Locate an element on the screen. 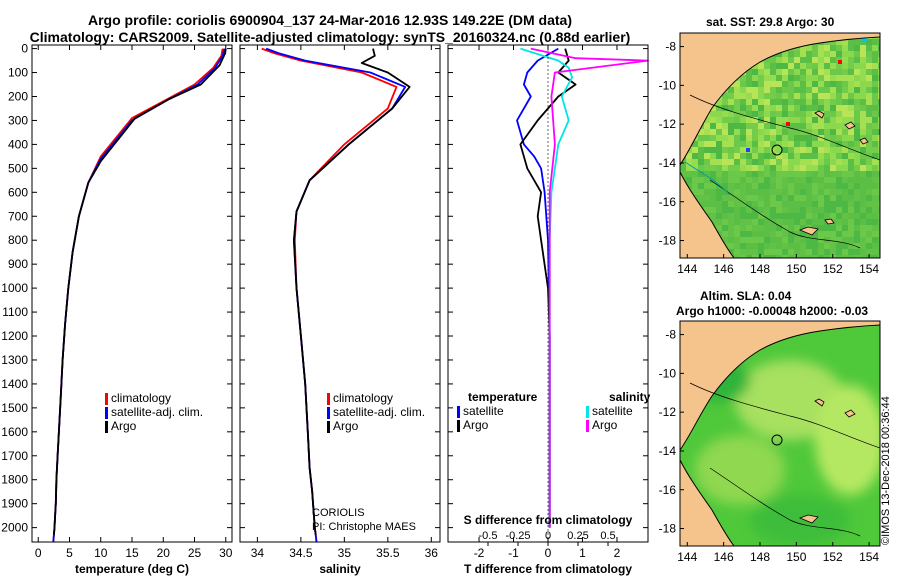  difference-tick-label: -2 is located at coordinates (479, 553).